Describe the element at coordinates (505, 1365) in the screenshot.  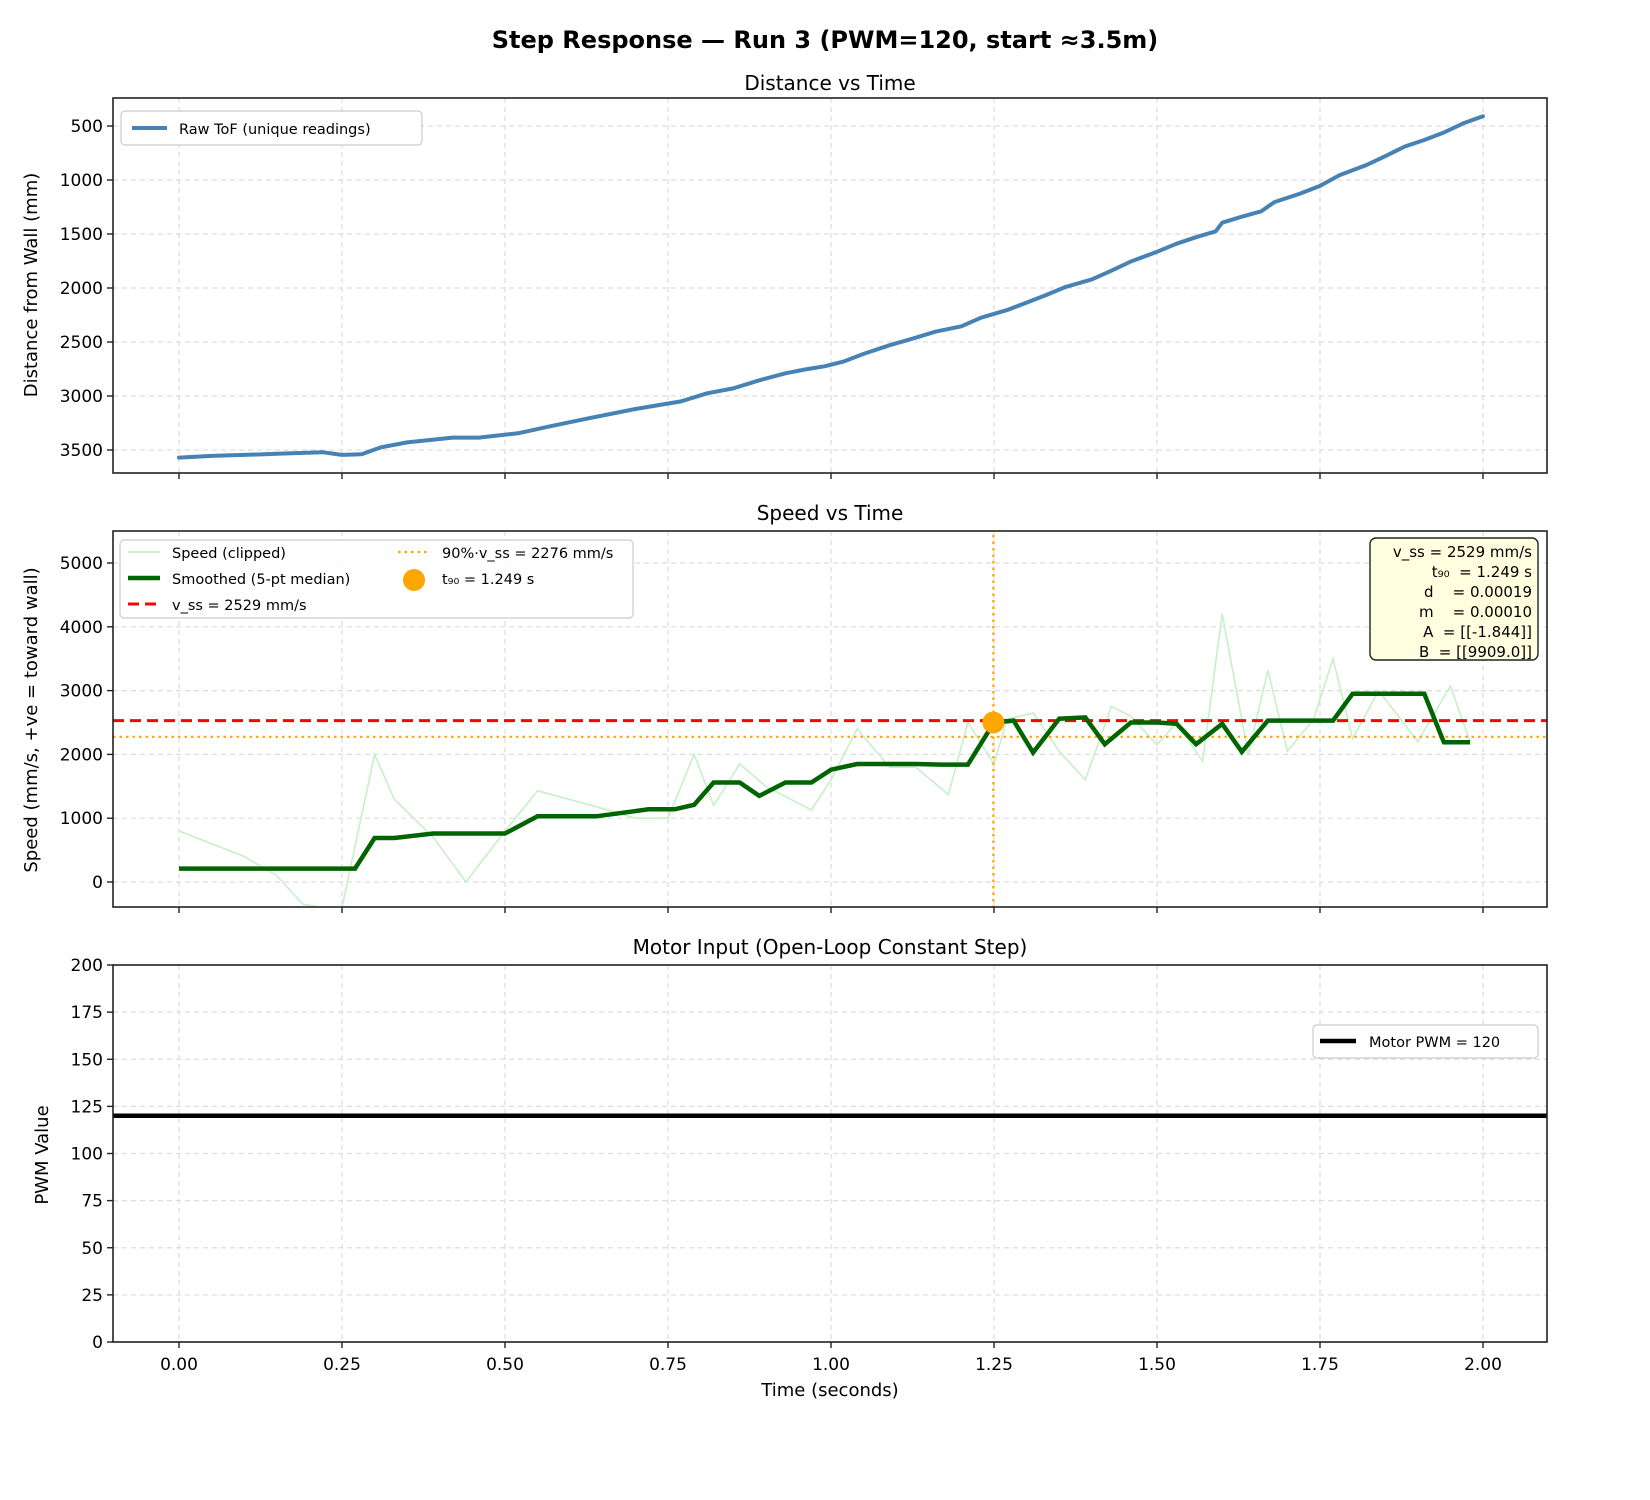
I see `x-tick-label: 0.50` at that location.